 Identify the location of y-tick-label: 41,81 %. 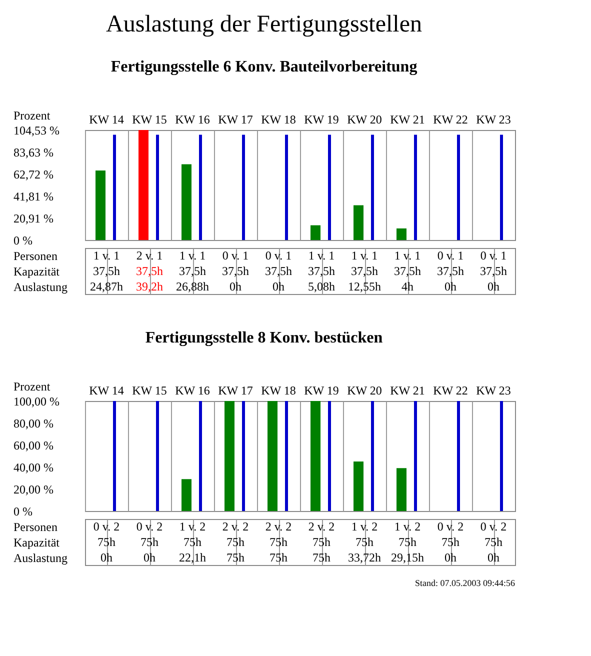
(34, 197).